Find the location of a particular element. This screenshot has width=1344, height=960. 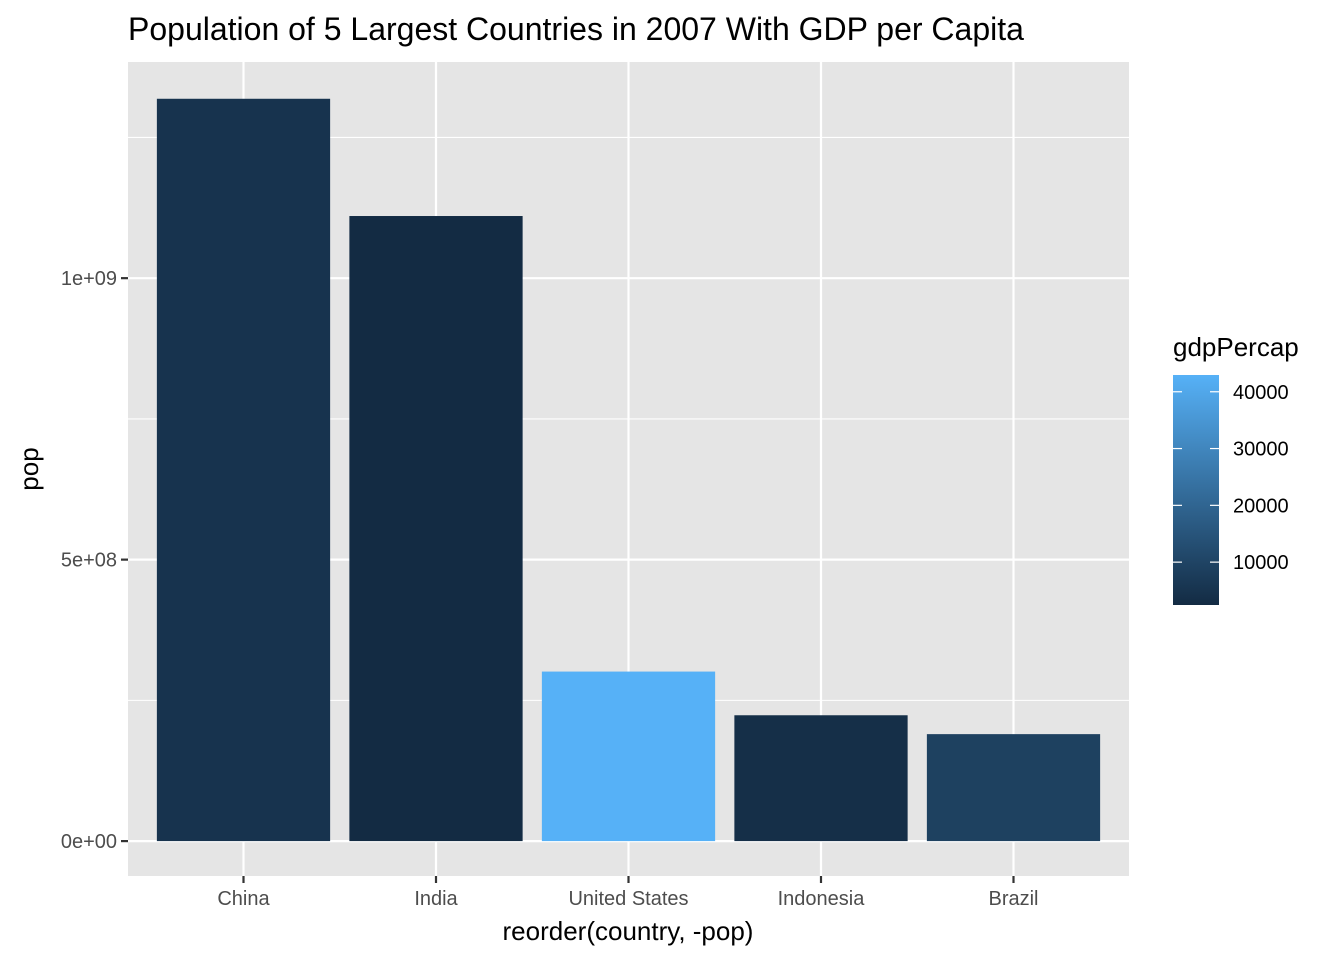

legend-ticks: 10000 20000 30000 40000 is located at coordinates (1231, 478).